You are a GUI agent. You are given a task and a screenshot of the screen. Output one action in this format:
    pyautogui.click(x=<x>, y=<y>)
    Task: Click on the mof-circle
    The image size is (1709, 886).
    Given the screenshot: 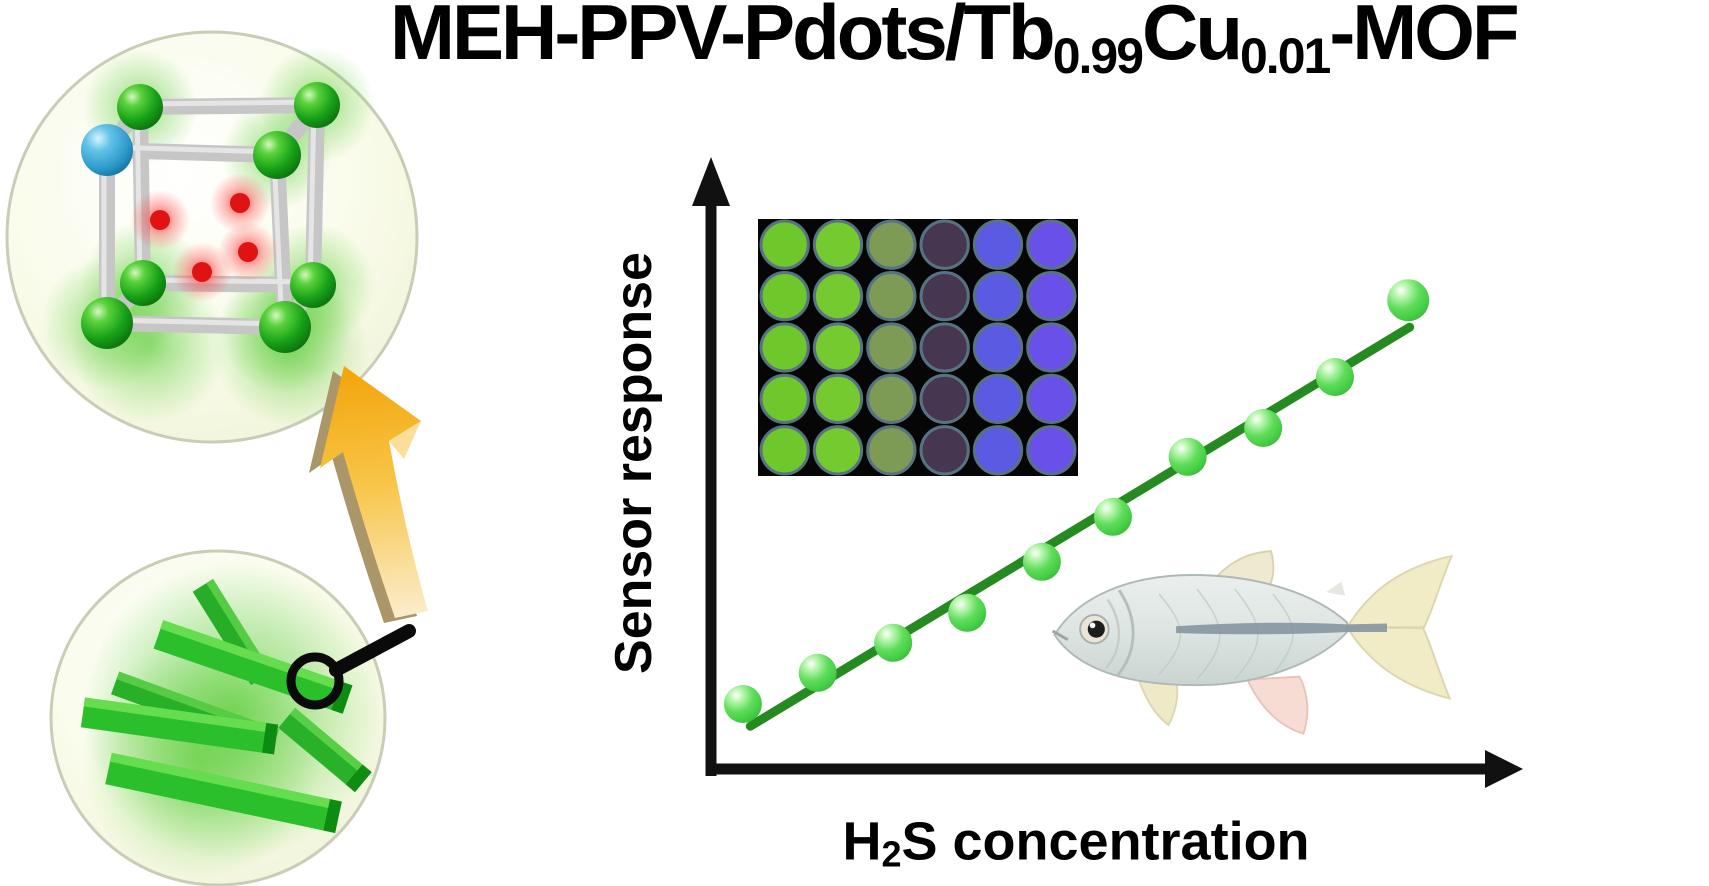 What is the action you would take?
    pyautogui.click(x=212, y=237)
    